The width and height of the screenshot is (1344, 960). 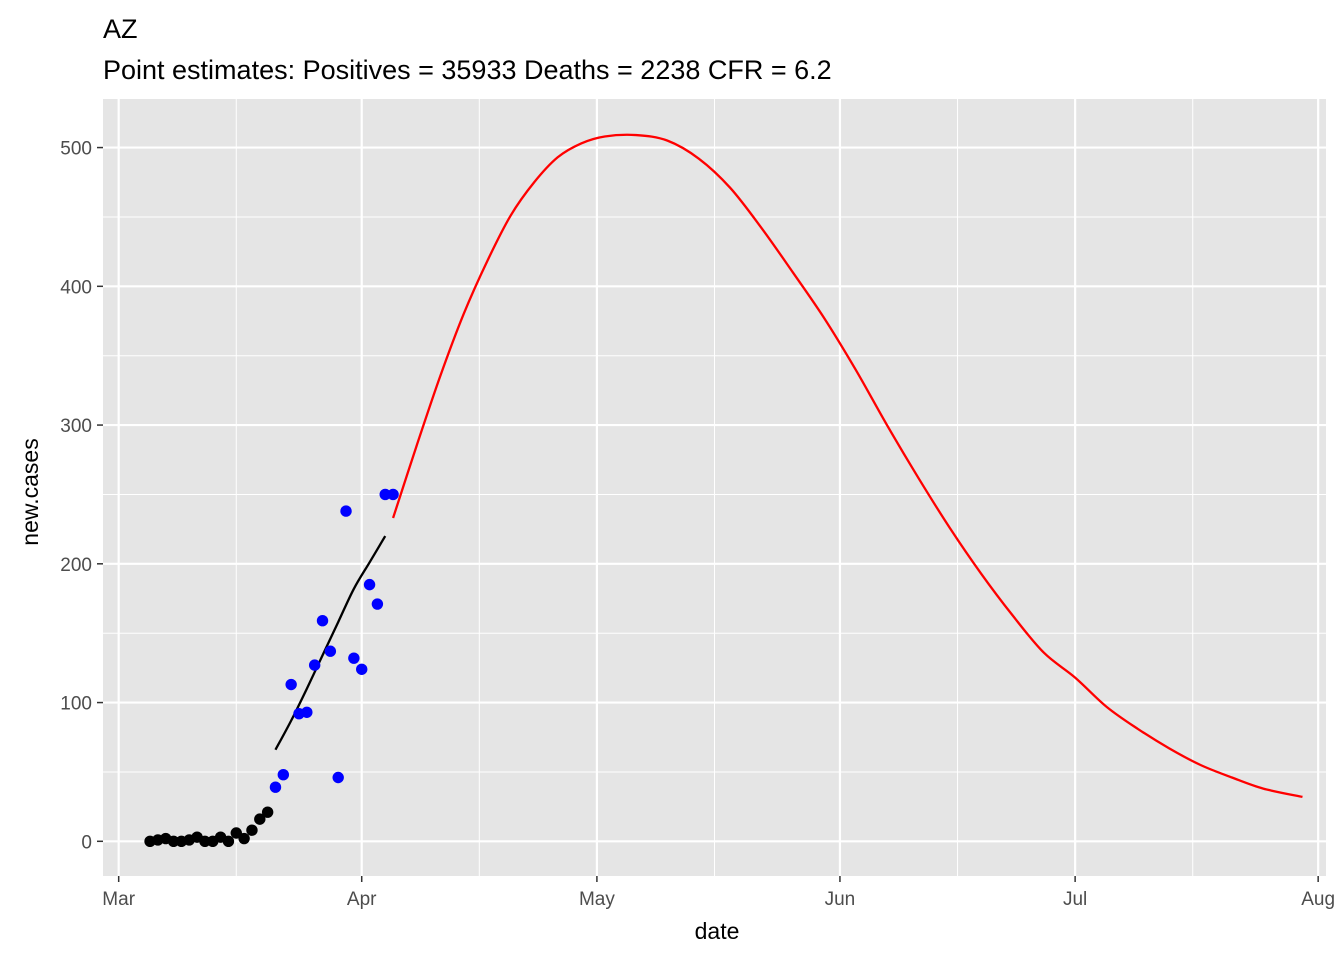 I want to click on x-tick-label: Jul, so click(x=1075, y=899).